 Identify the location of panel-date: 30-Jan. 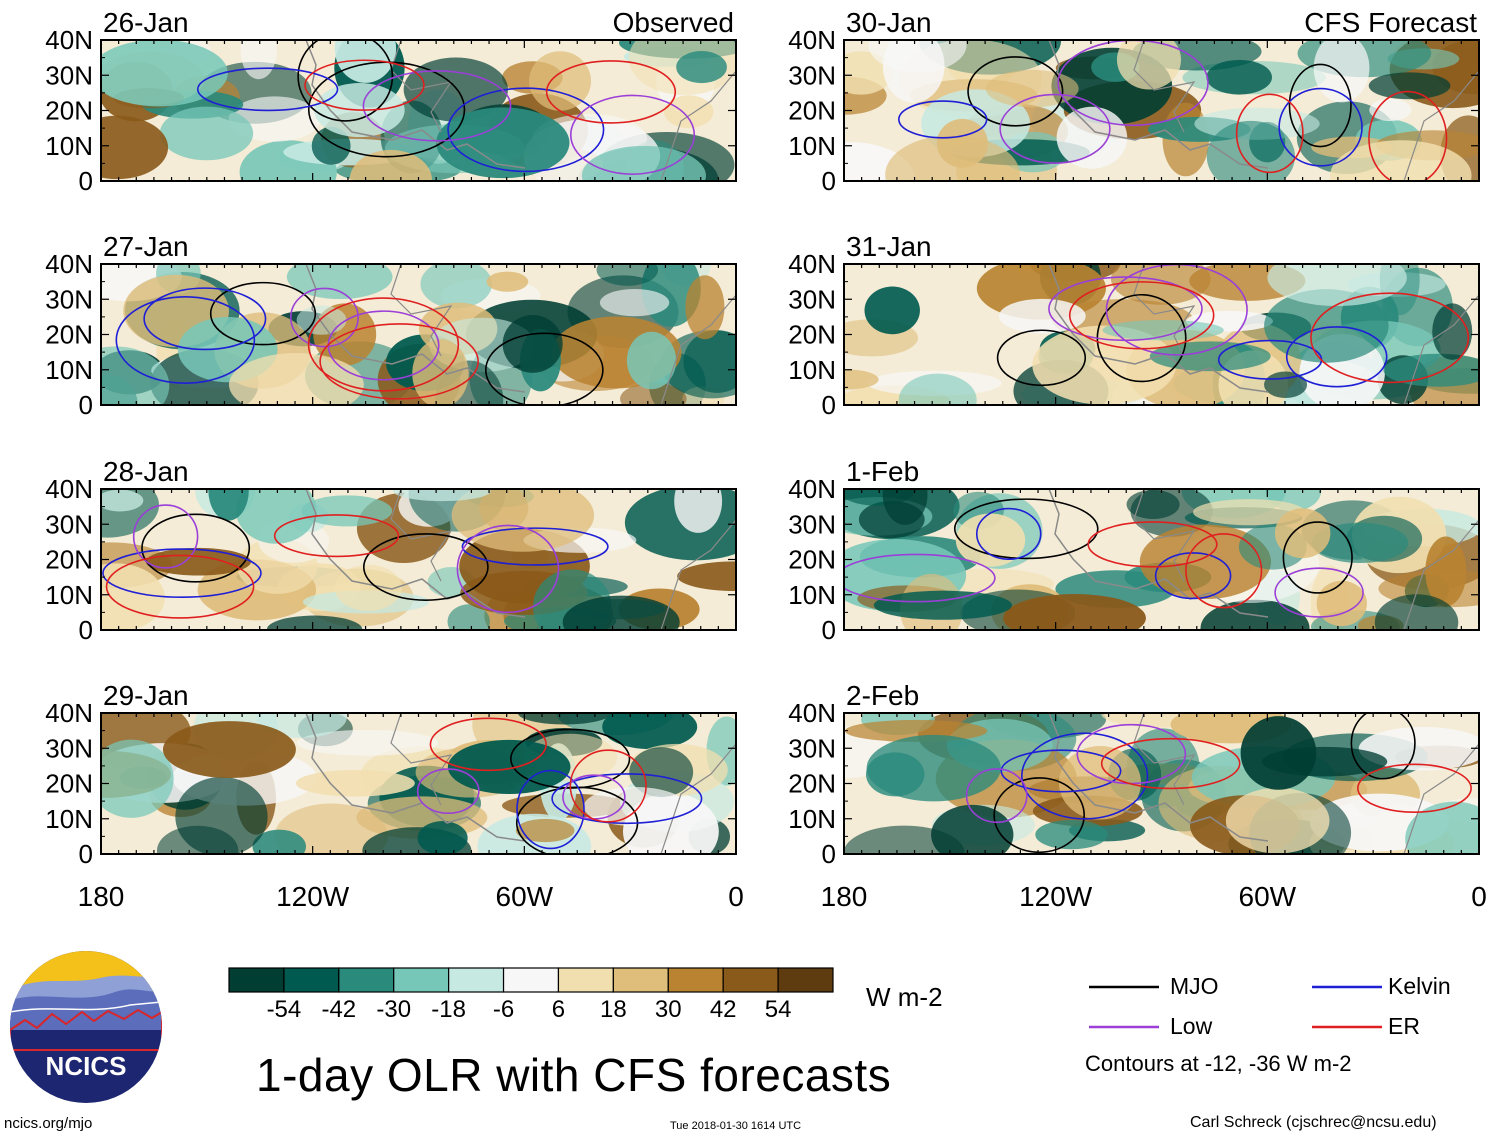
(889, 22).